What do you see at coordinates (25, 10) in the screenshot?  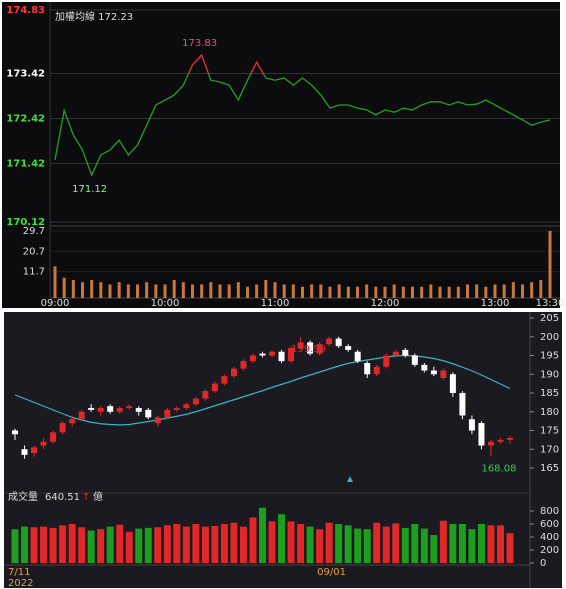 I see `y-tick-label: 174.83` at bounding box center [25, 10].